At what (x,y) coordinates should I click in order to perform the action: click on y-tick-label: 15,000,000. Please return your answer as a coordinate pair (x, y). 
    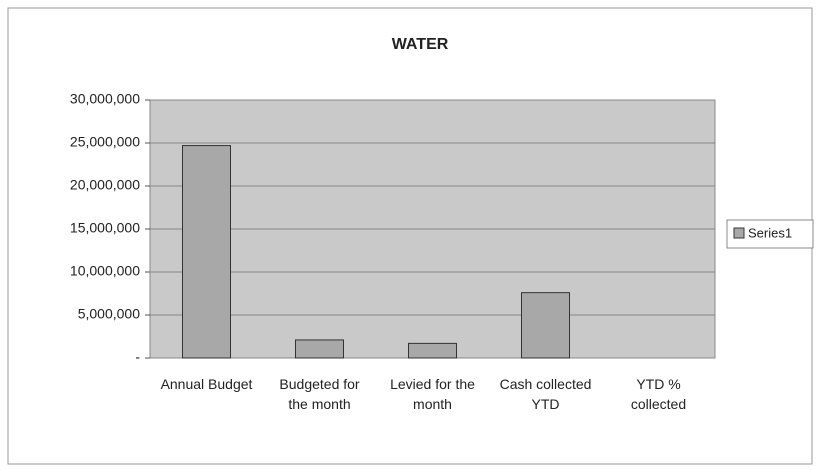
    Looking at the image, I should click on (105, 228).